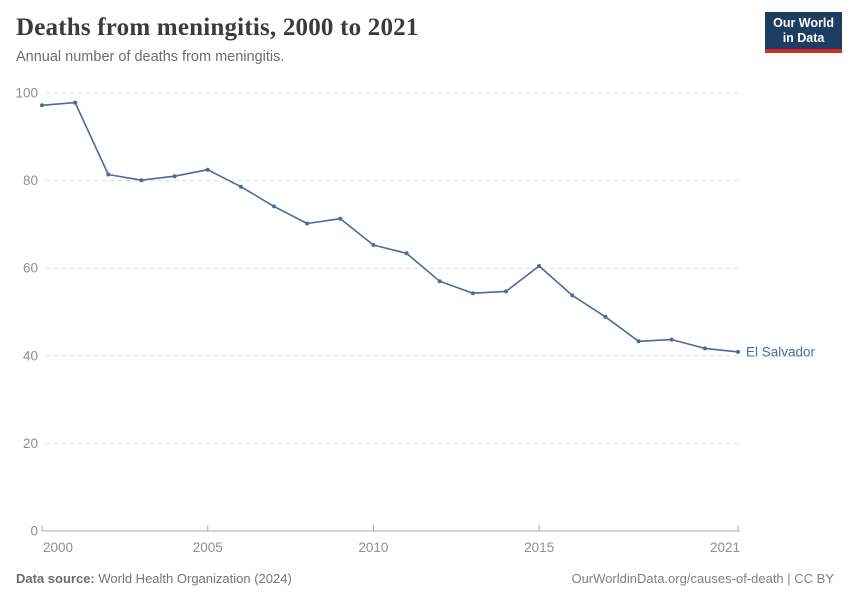 The width and height of the screenshot is (850, 600). What do you see at coordinates (150, 57) in the screenshot?
I see `chart-subtitle: Annual number of deaths from meningitis.` at bounding box center [150, 57].